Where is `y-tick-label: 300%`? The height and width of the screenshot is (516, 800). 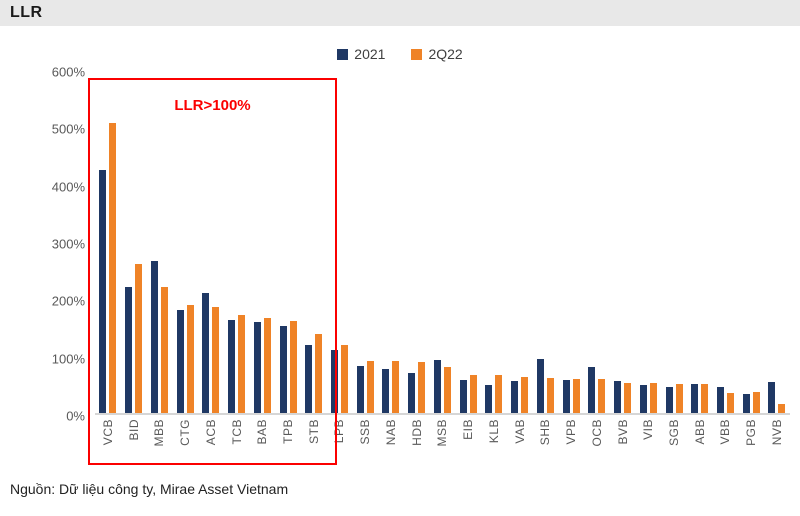
y-tick-label: 300% is located at coordinates (68, 244).